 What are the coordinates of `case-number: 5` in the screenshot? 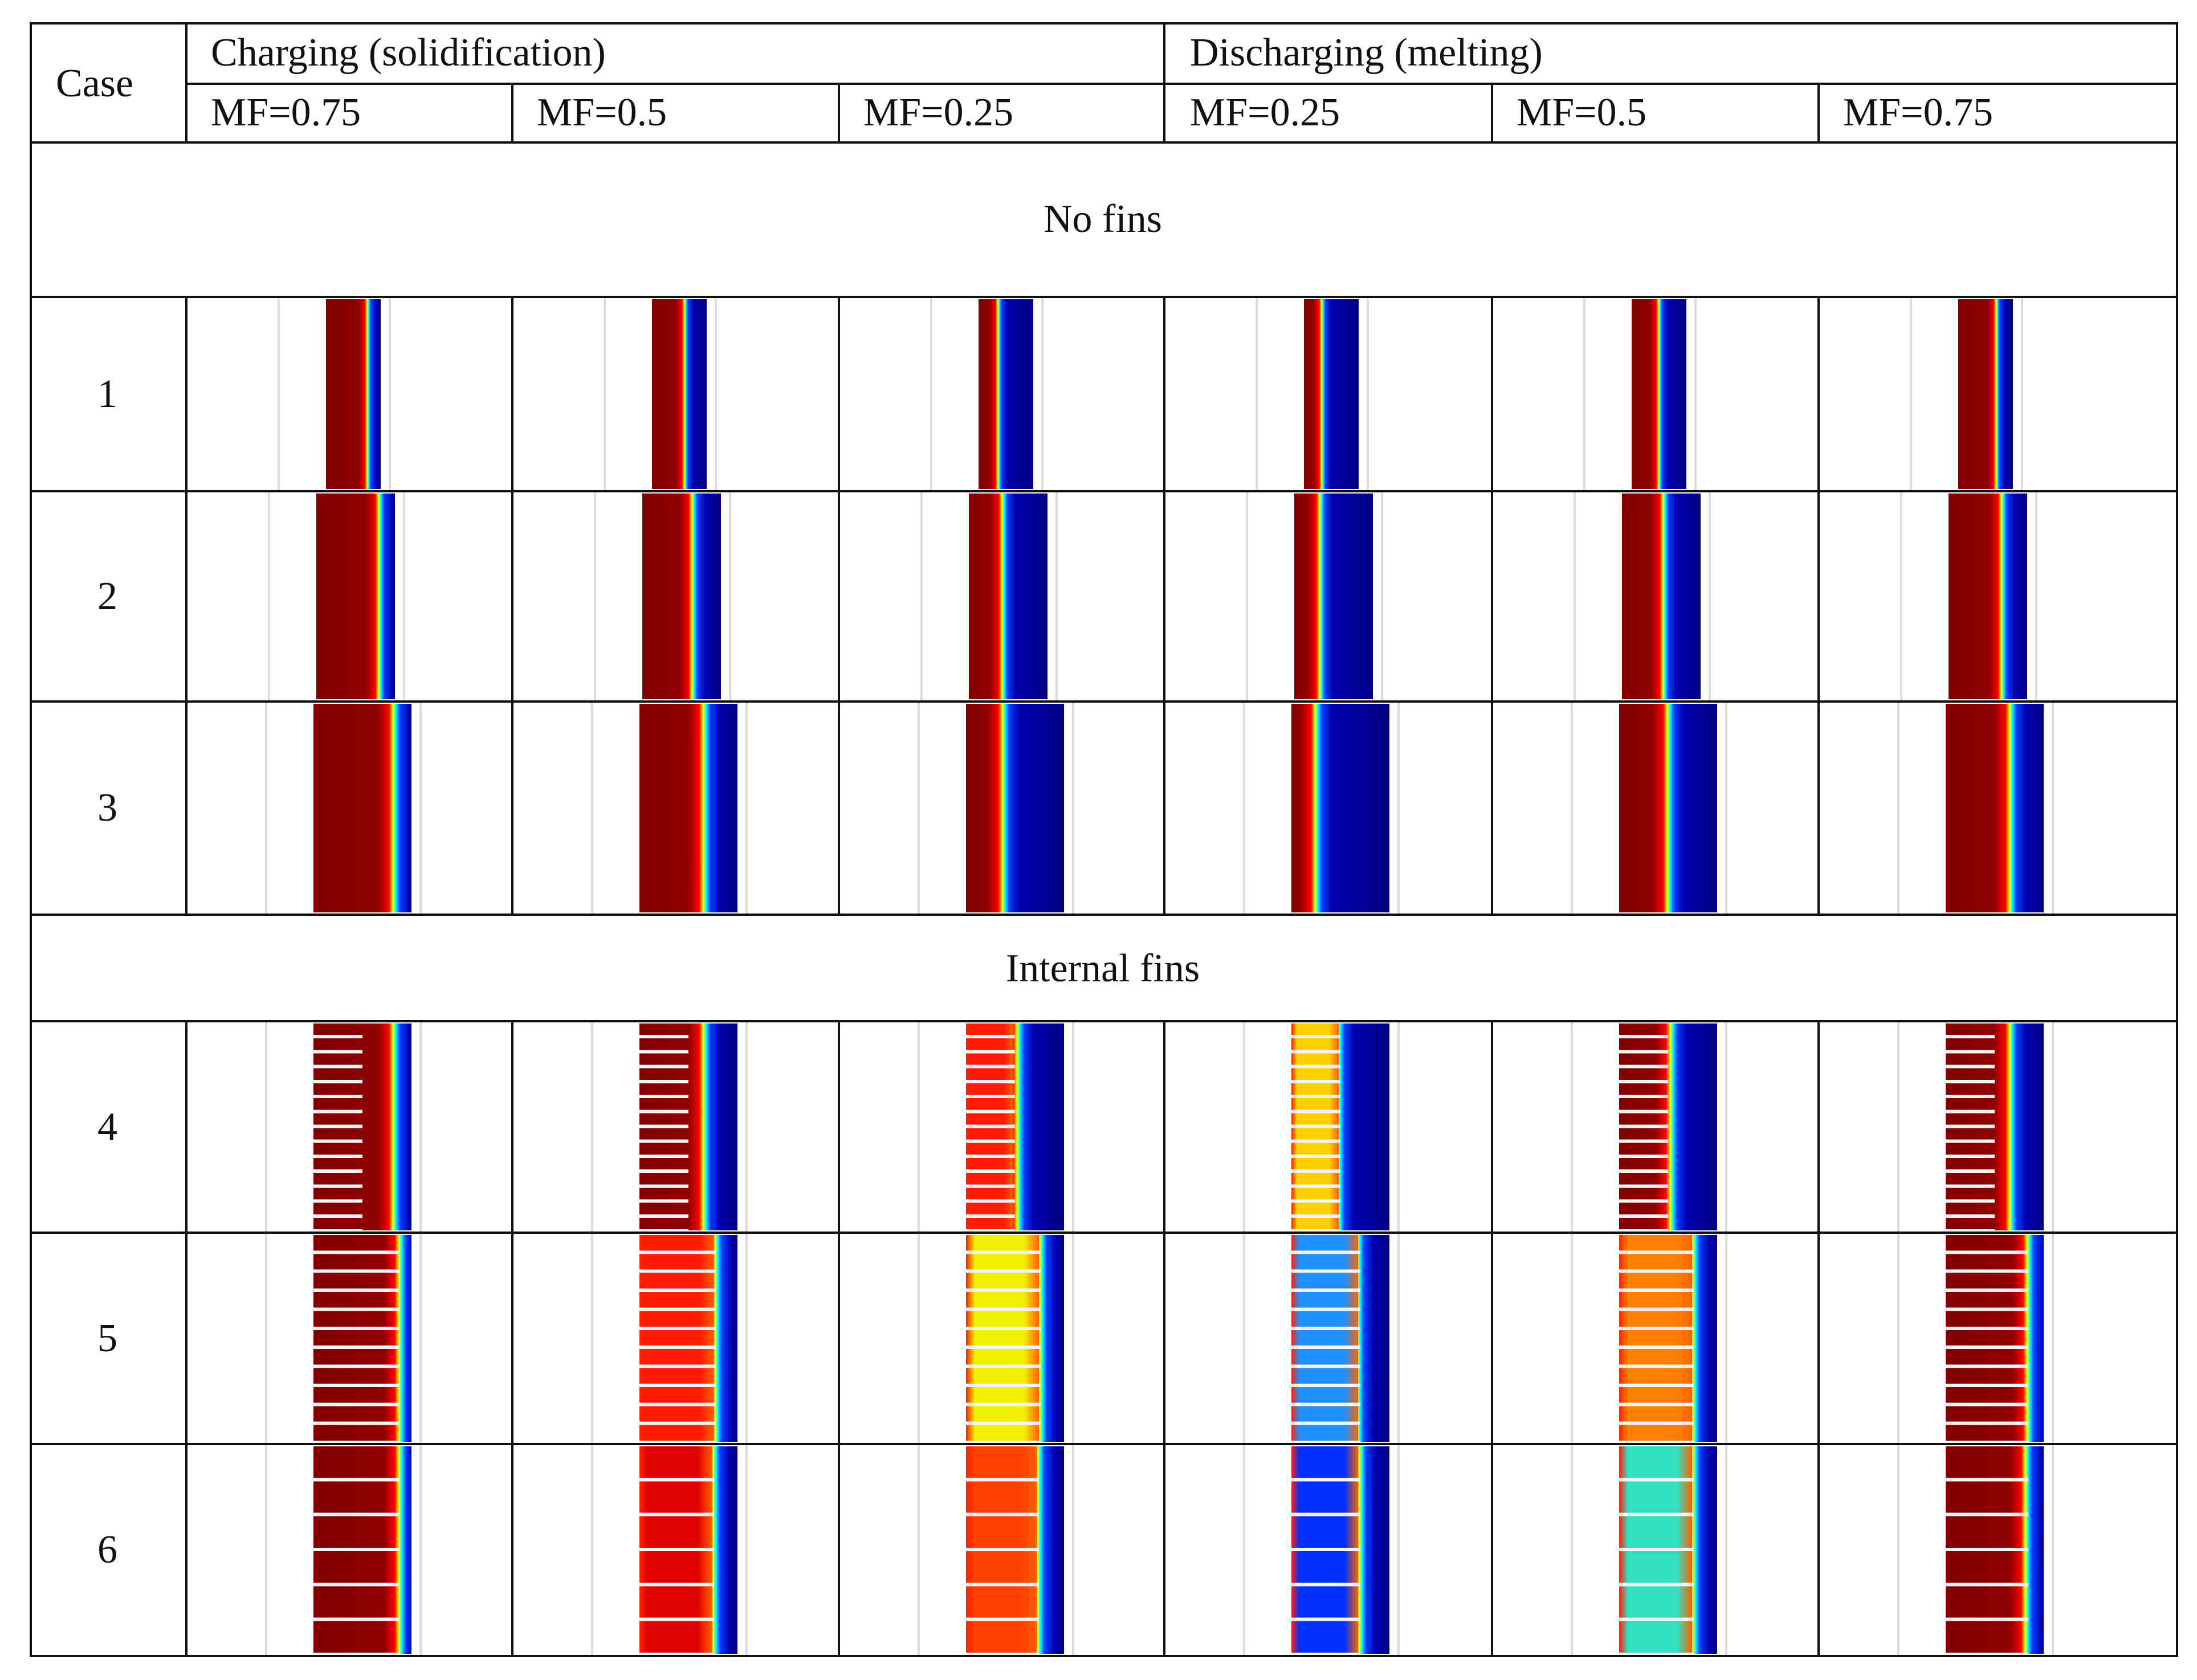 It's located at (107, 1338).